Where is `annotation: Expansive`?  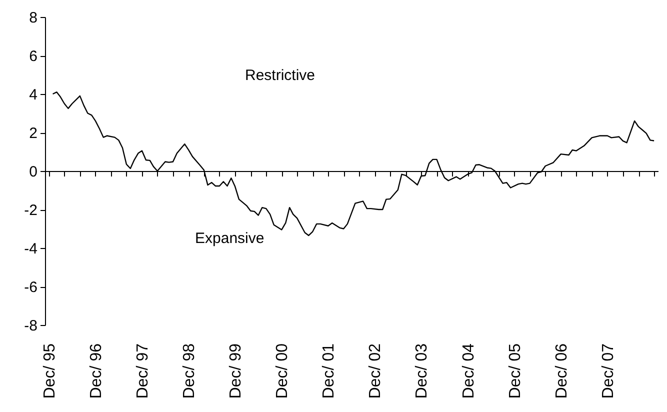
annotation: Expansive is located at coordinates (229, 238).